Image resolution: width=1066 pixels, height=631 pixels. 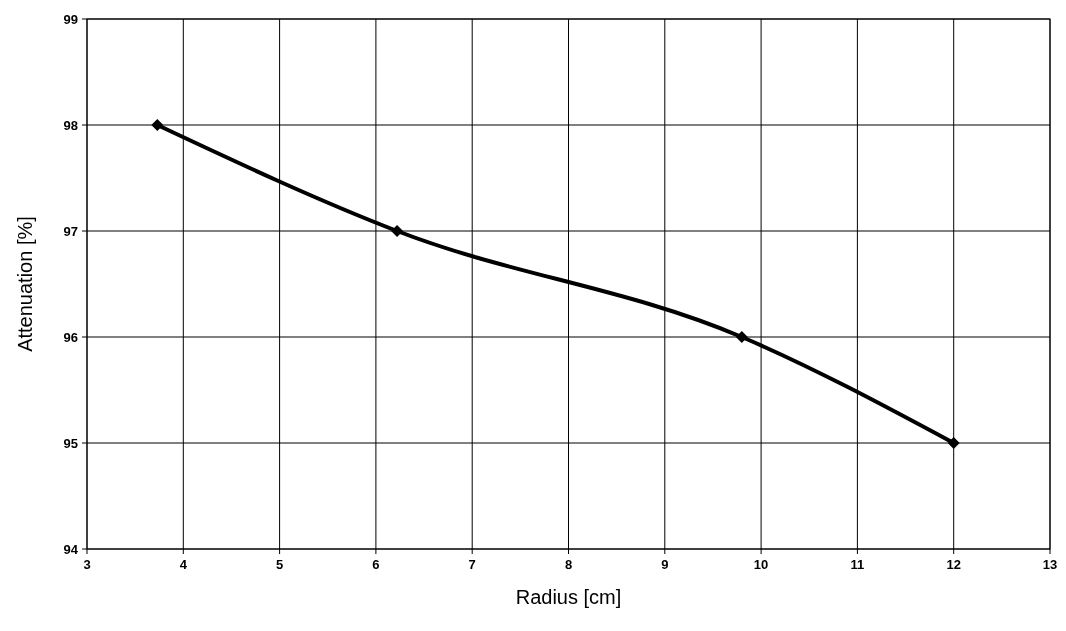 What do you see at coordinates (568, 564) in the screenshot?
I see `x-tick-label: 8` at bounding box center [568, 564].